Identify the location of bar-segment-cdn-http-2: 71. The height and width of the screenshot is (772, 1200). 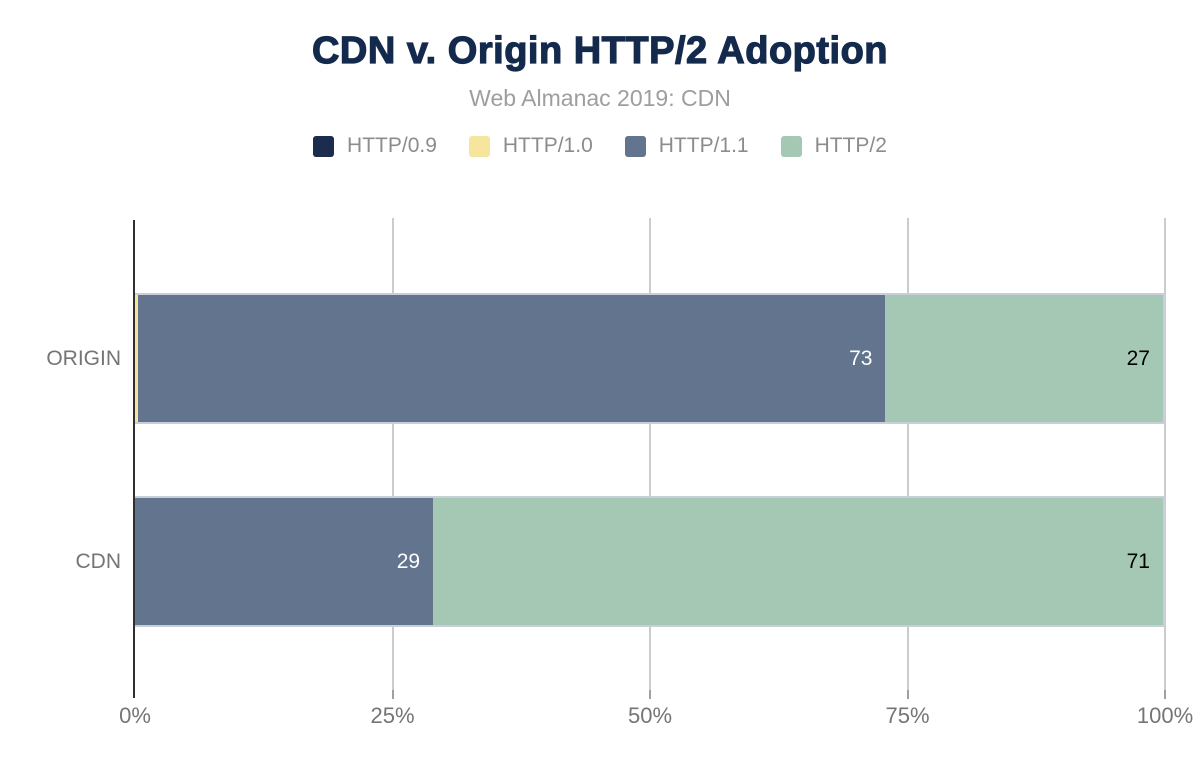
(798, 561).